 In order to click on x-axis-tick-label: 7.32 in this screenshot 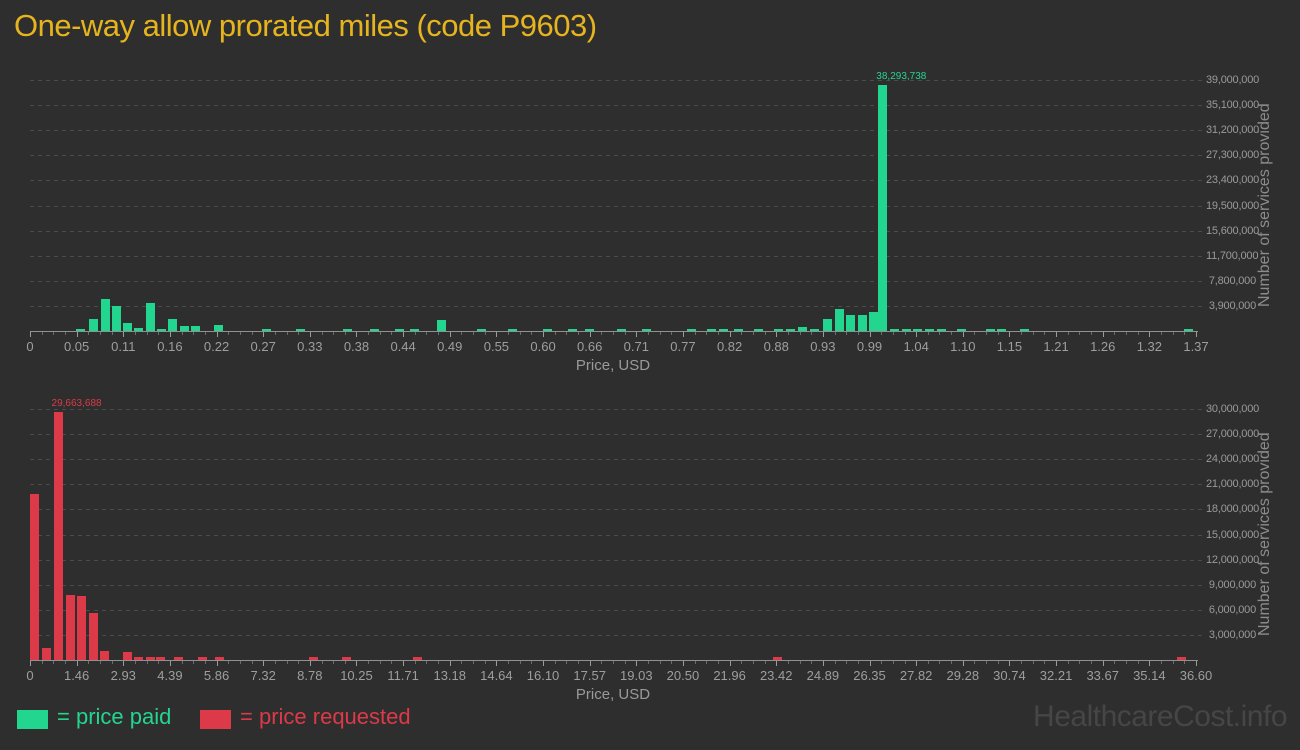, I will do `click(263, 675)`.